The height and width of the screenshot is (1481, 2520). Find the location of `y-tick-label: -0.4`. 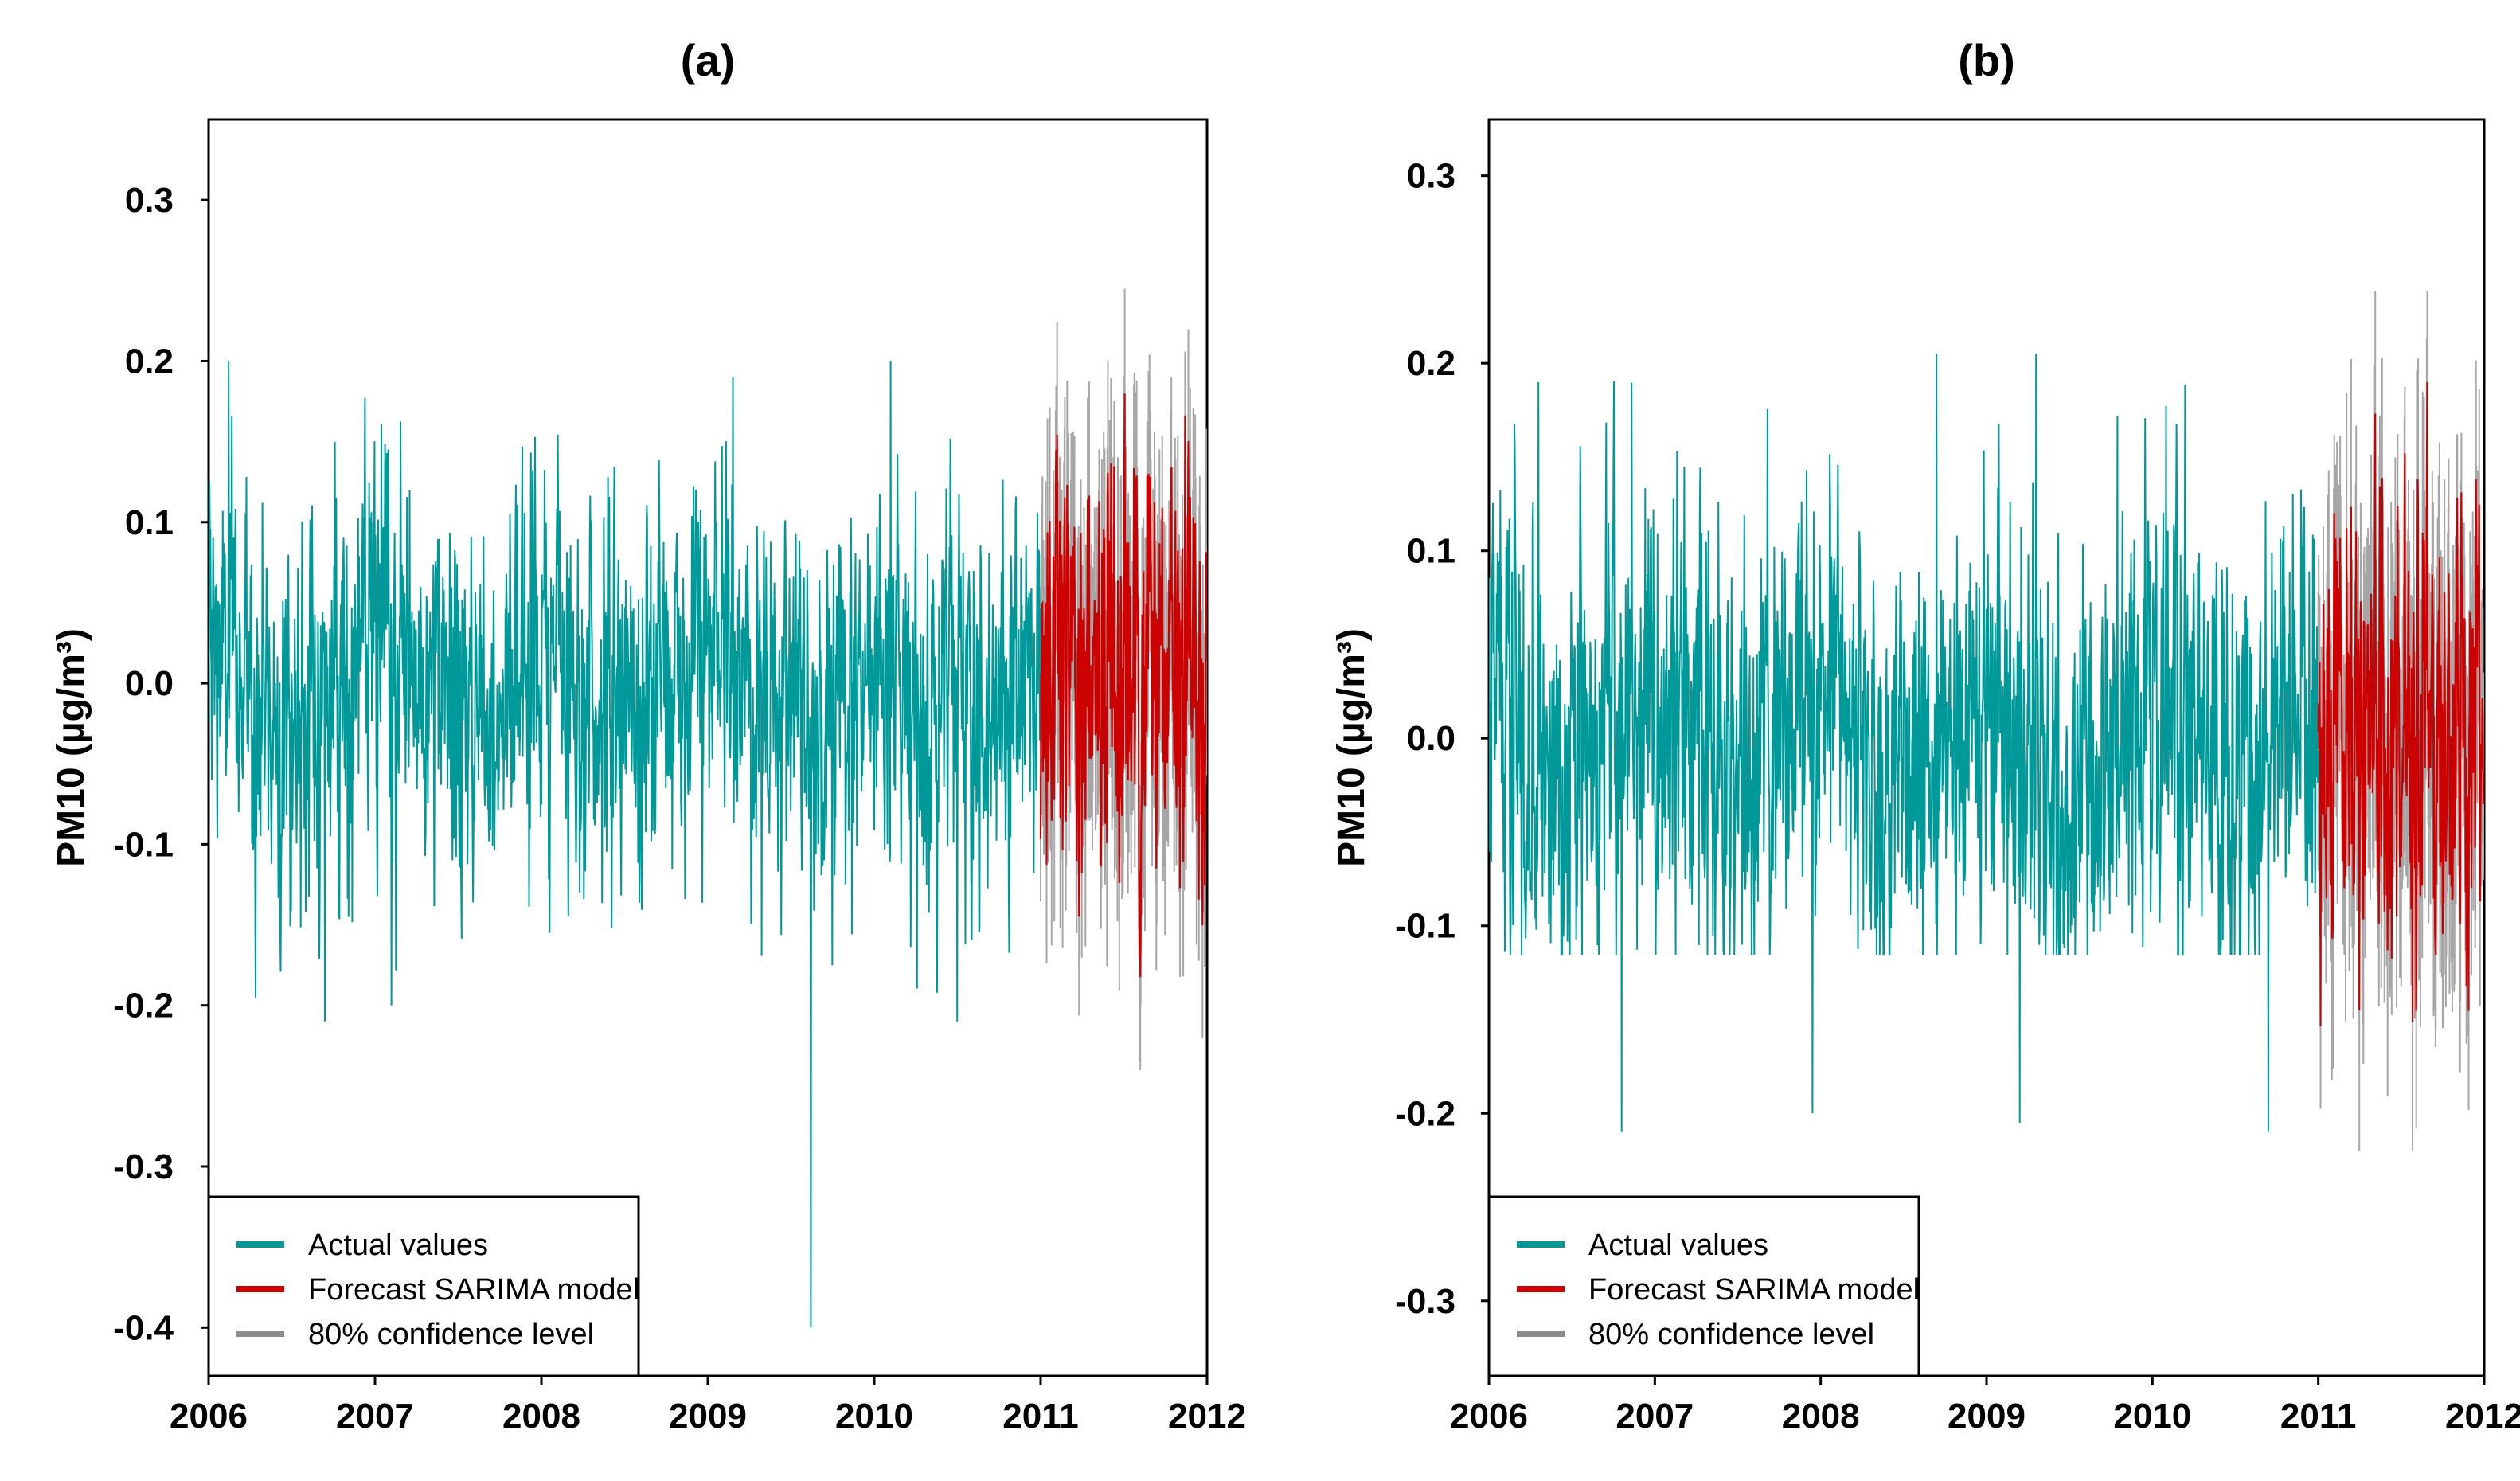

y-tick-label: -0.4 is located at coordinates (143, 1327).